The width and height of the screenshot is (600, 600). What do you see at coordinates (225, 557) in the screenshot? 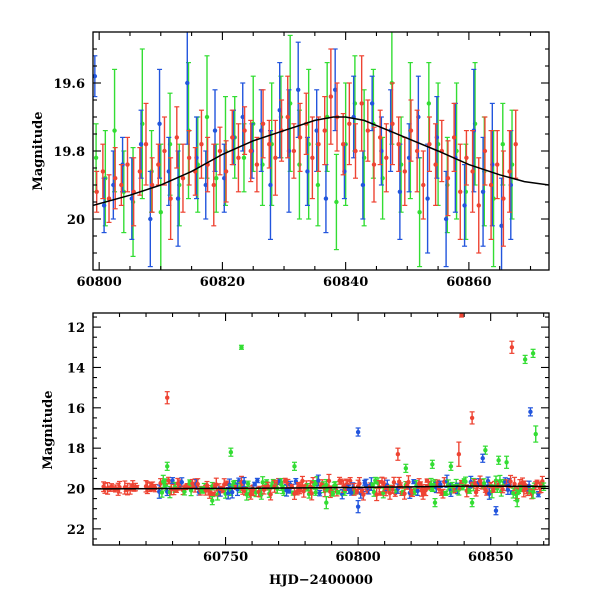
I see `x-tick-label: 60750` at bounding box center [225, 557].